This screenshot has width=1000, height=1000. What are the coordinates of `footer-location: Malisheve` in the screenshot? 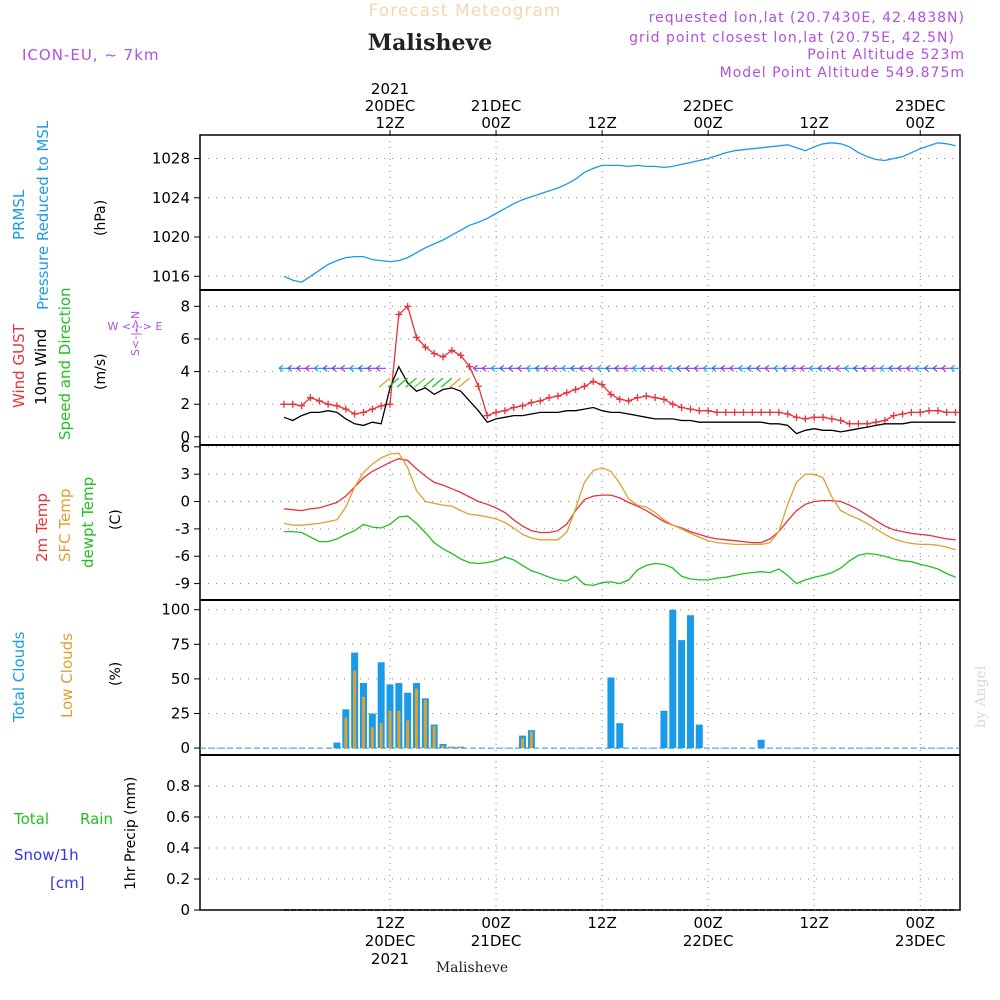 It's located at (472, 968).